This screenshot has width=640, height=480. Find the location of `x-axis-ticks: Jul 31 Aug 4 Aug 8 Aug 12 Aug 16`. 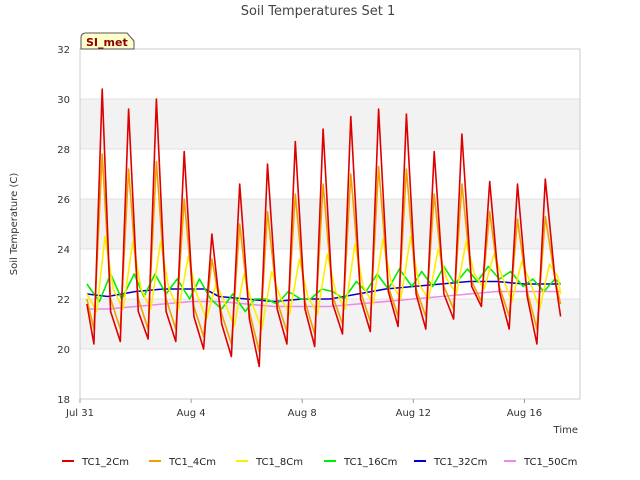

x-axis-ticks: Jul 31 Aug 4 Aug 8 Aug 12 Aug 16 is located at coordinates (303, 409).